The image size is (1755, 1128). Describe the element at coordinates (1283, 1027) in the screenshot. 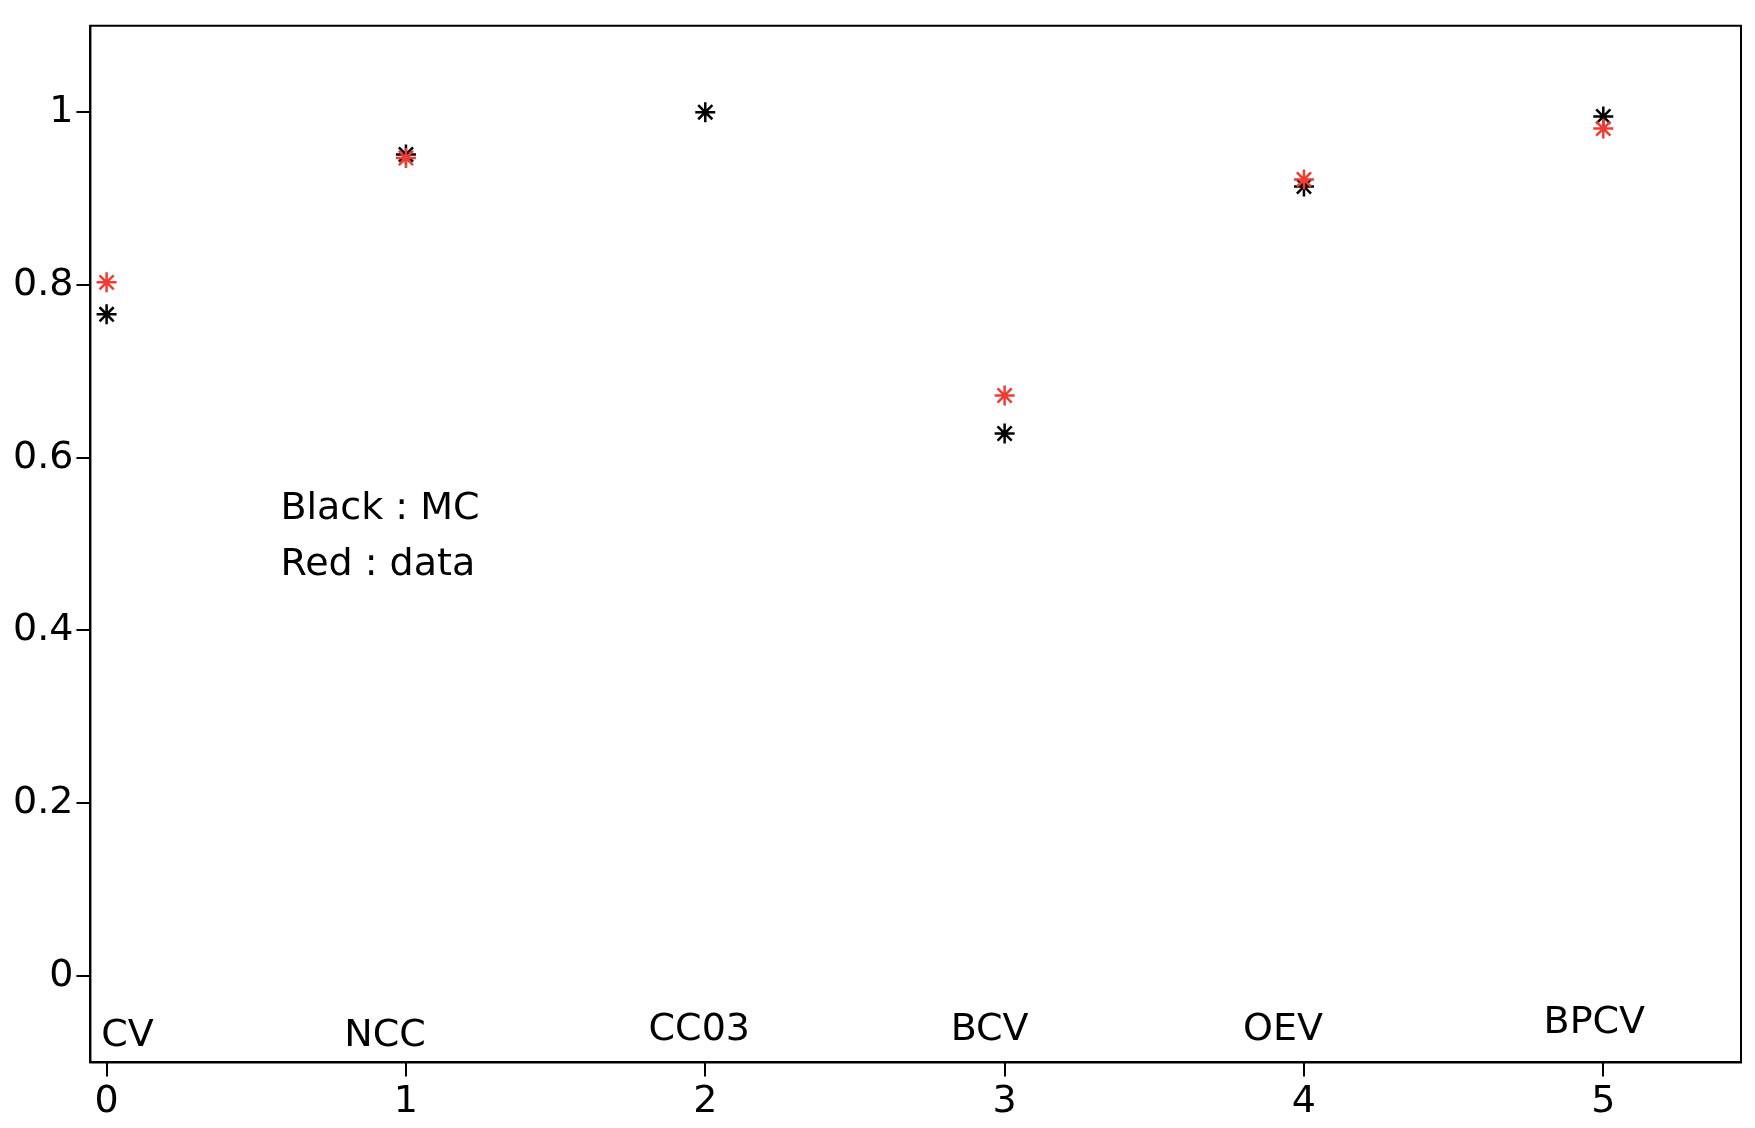

I see `annotation: OEV` at that location.